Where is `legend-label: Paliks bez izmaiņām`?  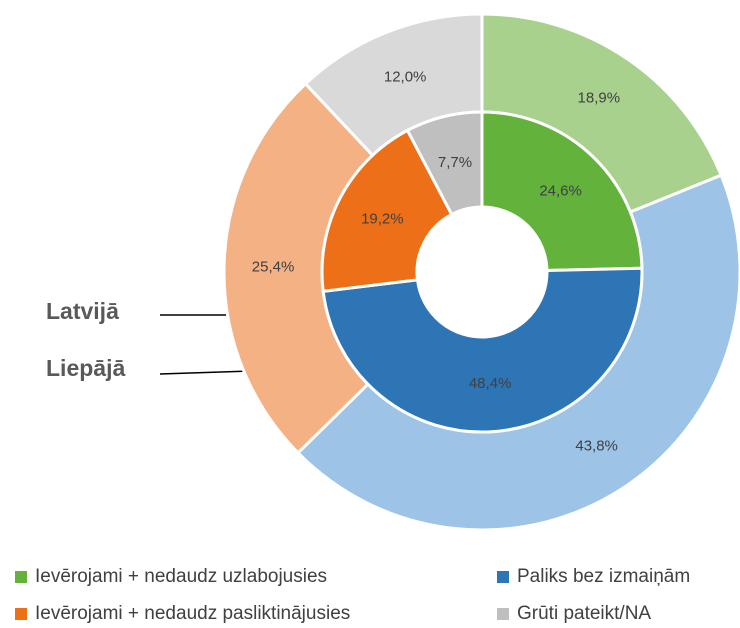 legend-label: Paliks bez izmaiņām is located at coordinates (603, 576).